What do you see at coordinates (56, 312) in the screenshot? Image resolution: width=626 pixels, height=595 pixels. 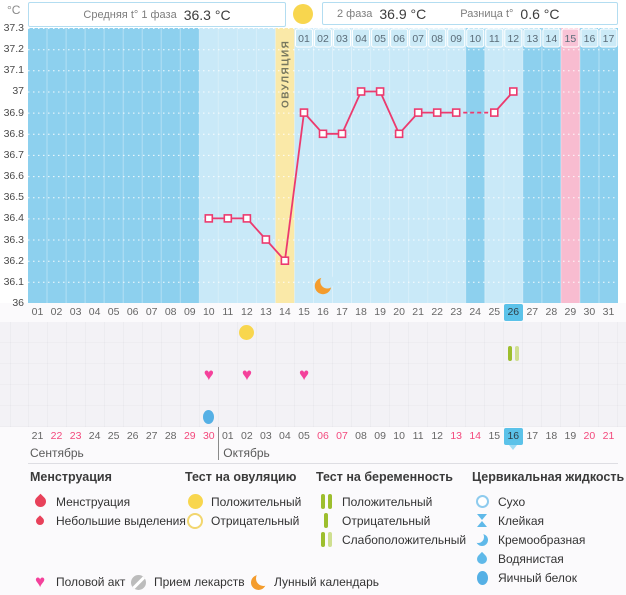 I see `cycle-day-cell: 02` at bounding box center [56, 312].